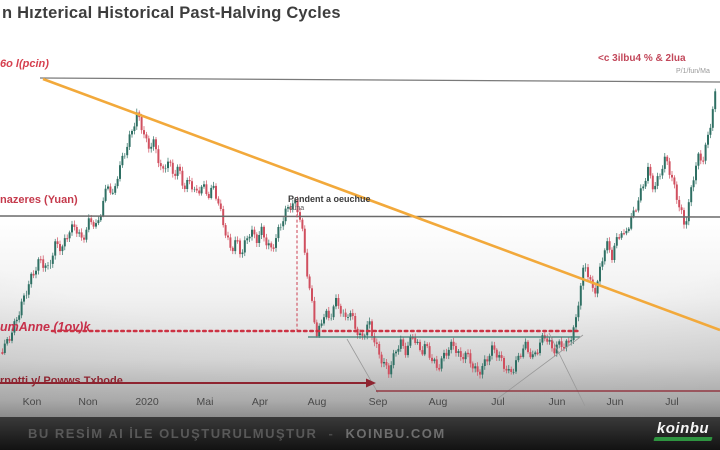  I want to click on top-resistance-line, so click(379, 80).